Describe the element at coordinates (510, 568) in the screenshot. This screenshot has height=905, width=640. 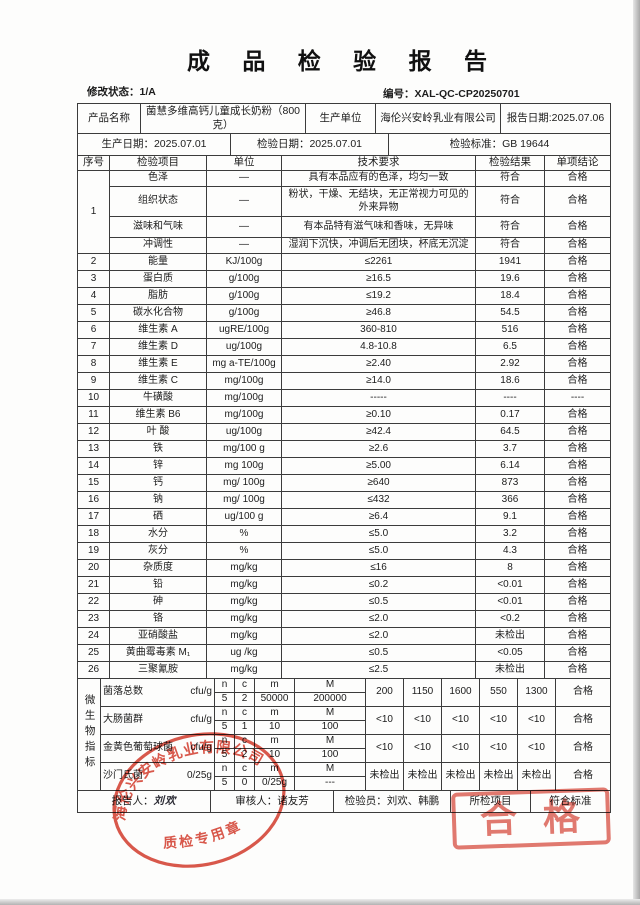
I see `item-result: 8` at that location.